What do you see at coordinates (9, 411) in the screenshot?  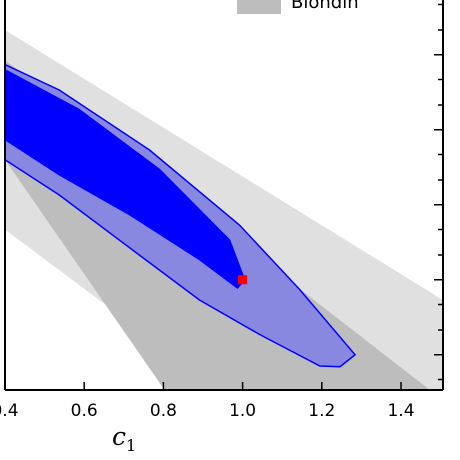 I see `x-tick-label: 0.4` at bounding box center [9, 411].